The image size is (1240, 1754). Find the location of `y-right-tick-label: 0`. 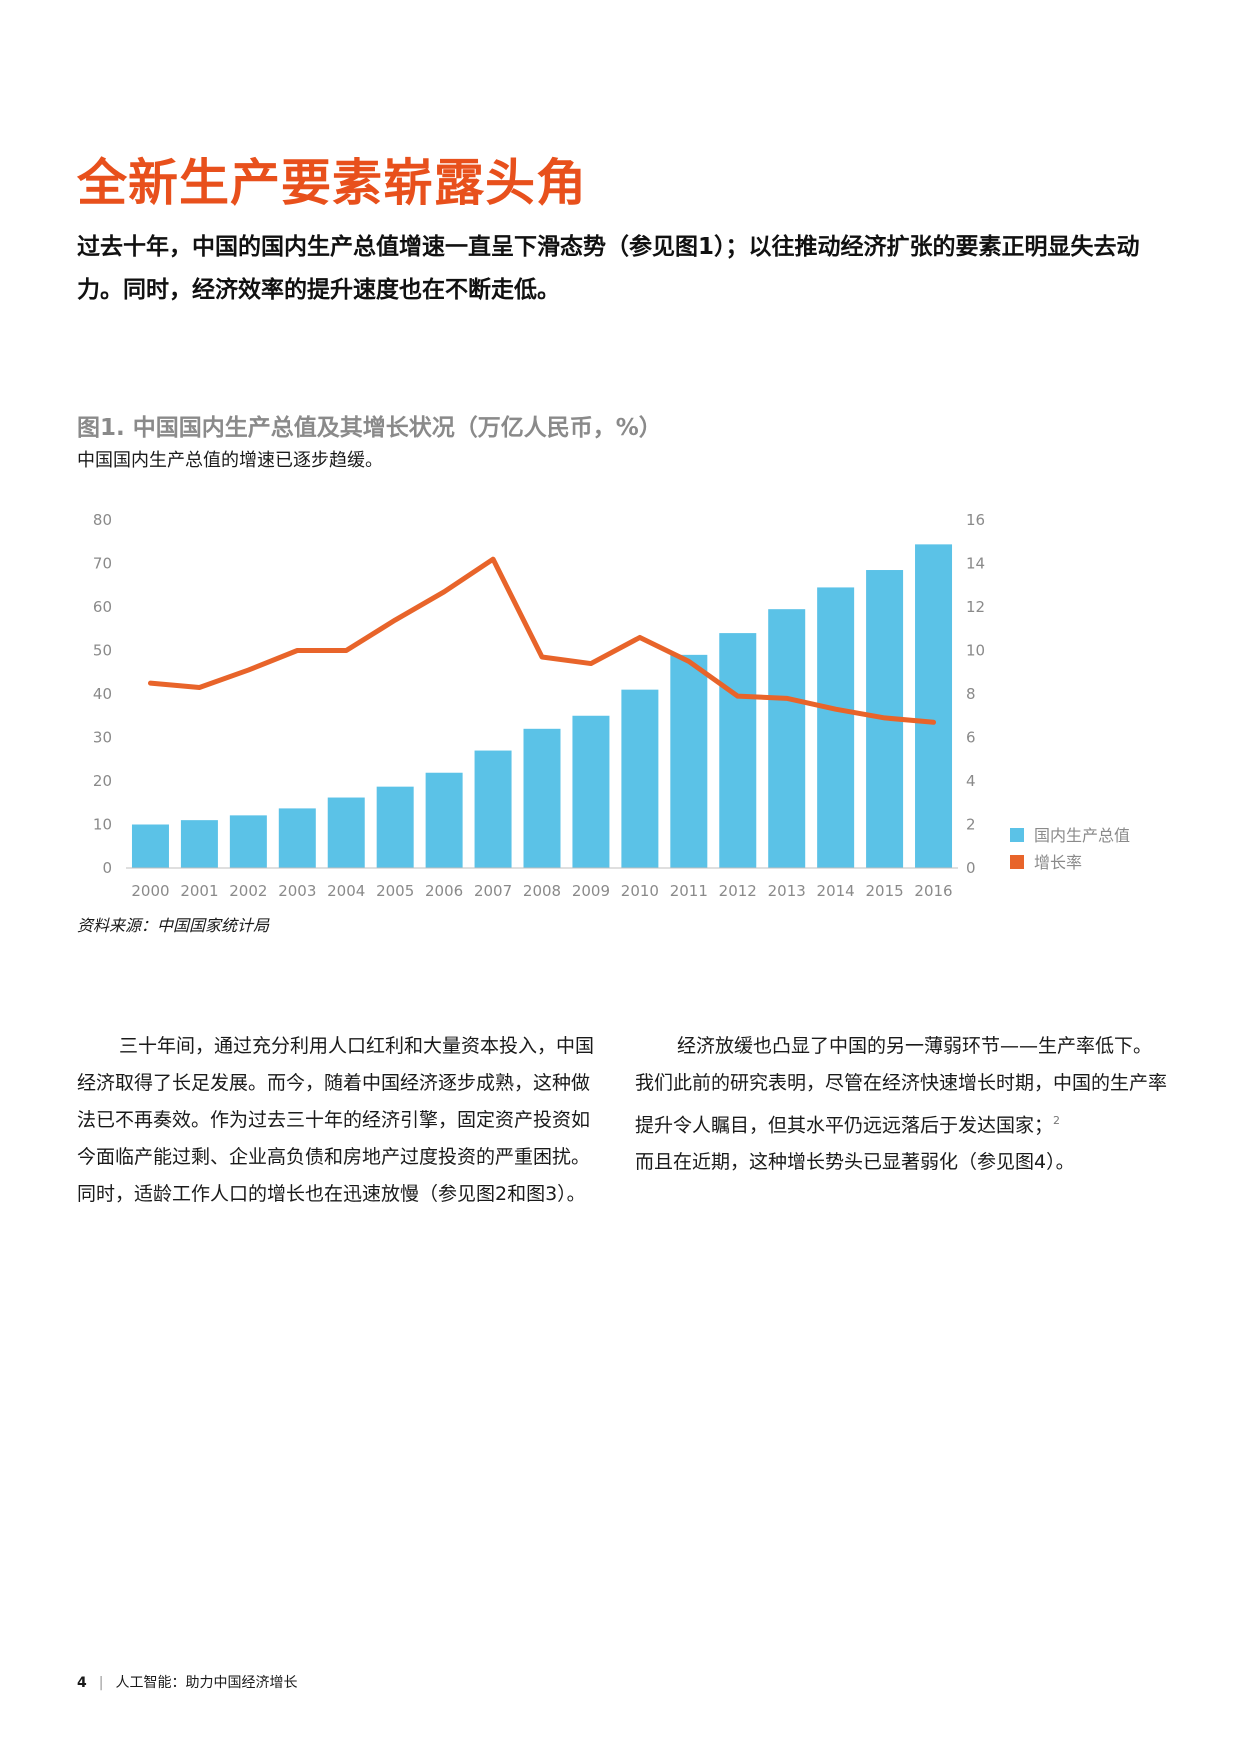

y-right-tick-label: 0 is located at coordinates (971, 868).